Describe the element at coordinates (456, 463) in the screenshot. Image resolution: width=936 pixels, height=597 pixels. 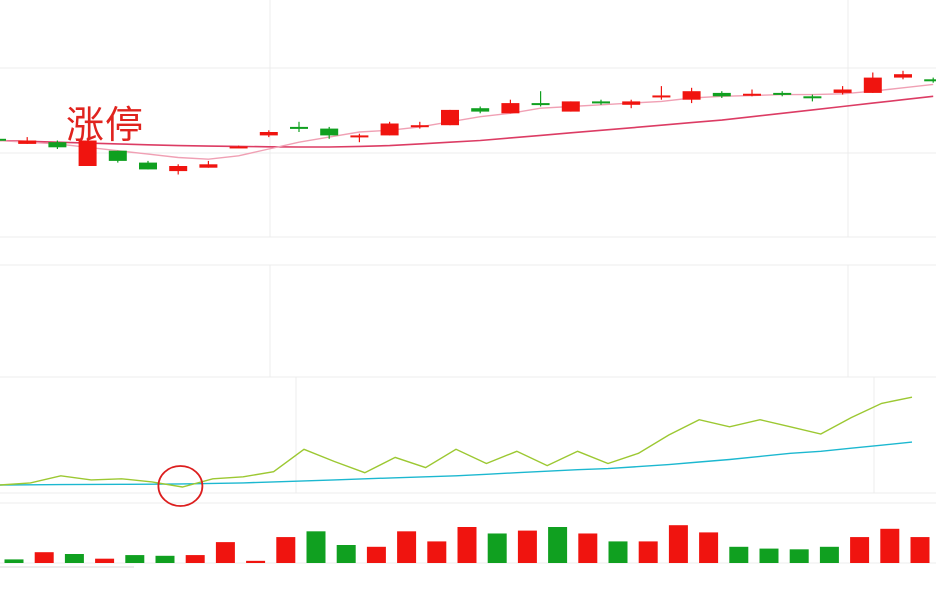
I see `indicator-slow-line` at that location.